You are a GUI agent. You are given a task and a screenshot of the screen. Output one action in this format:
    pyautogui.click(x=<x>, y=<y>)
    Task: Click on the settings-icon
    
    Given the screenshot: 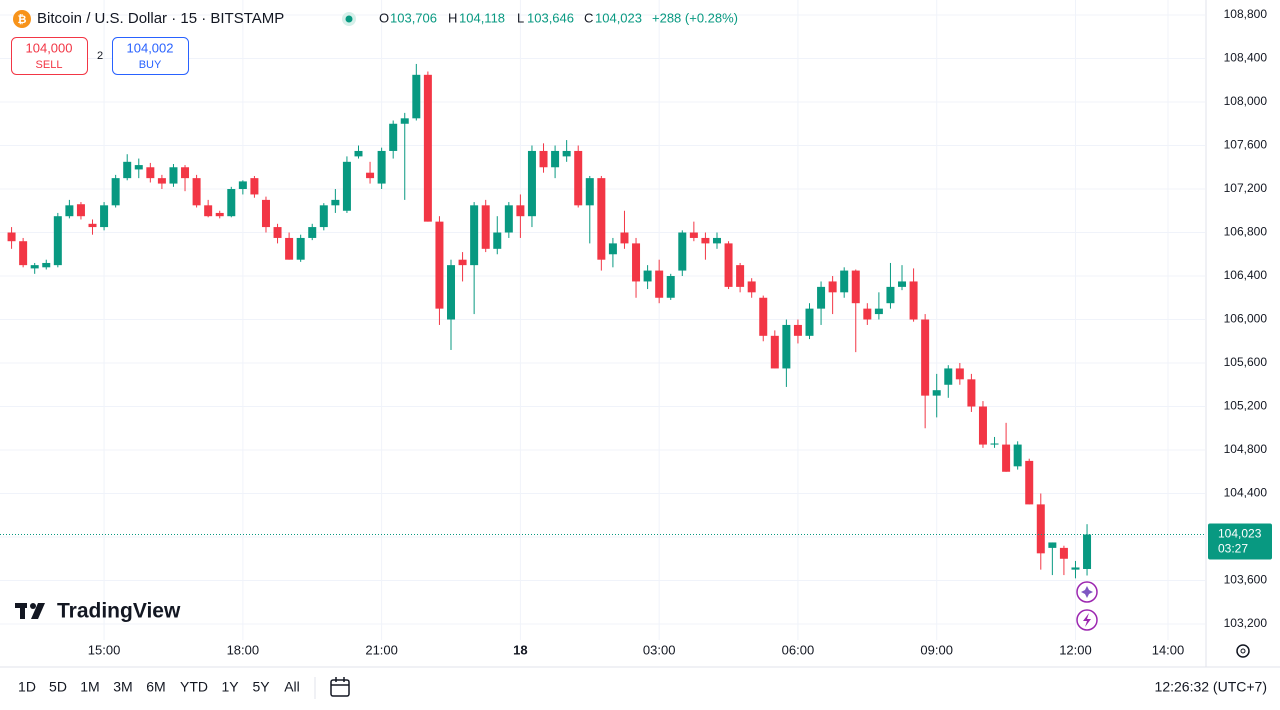 What is the action you would take?
    pyautogui.click(x=1243, y=651)
    